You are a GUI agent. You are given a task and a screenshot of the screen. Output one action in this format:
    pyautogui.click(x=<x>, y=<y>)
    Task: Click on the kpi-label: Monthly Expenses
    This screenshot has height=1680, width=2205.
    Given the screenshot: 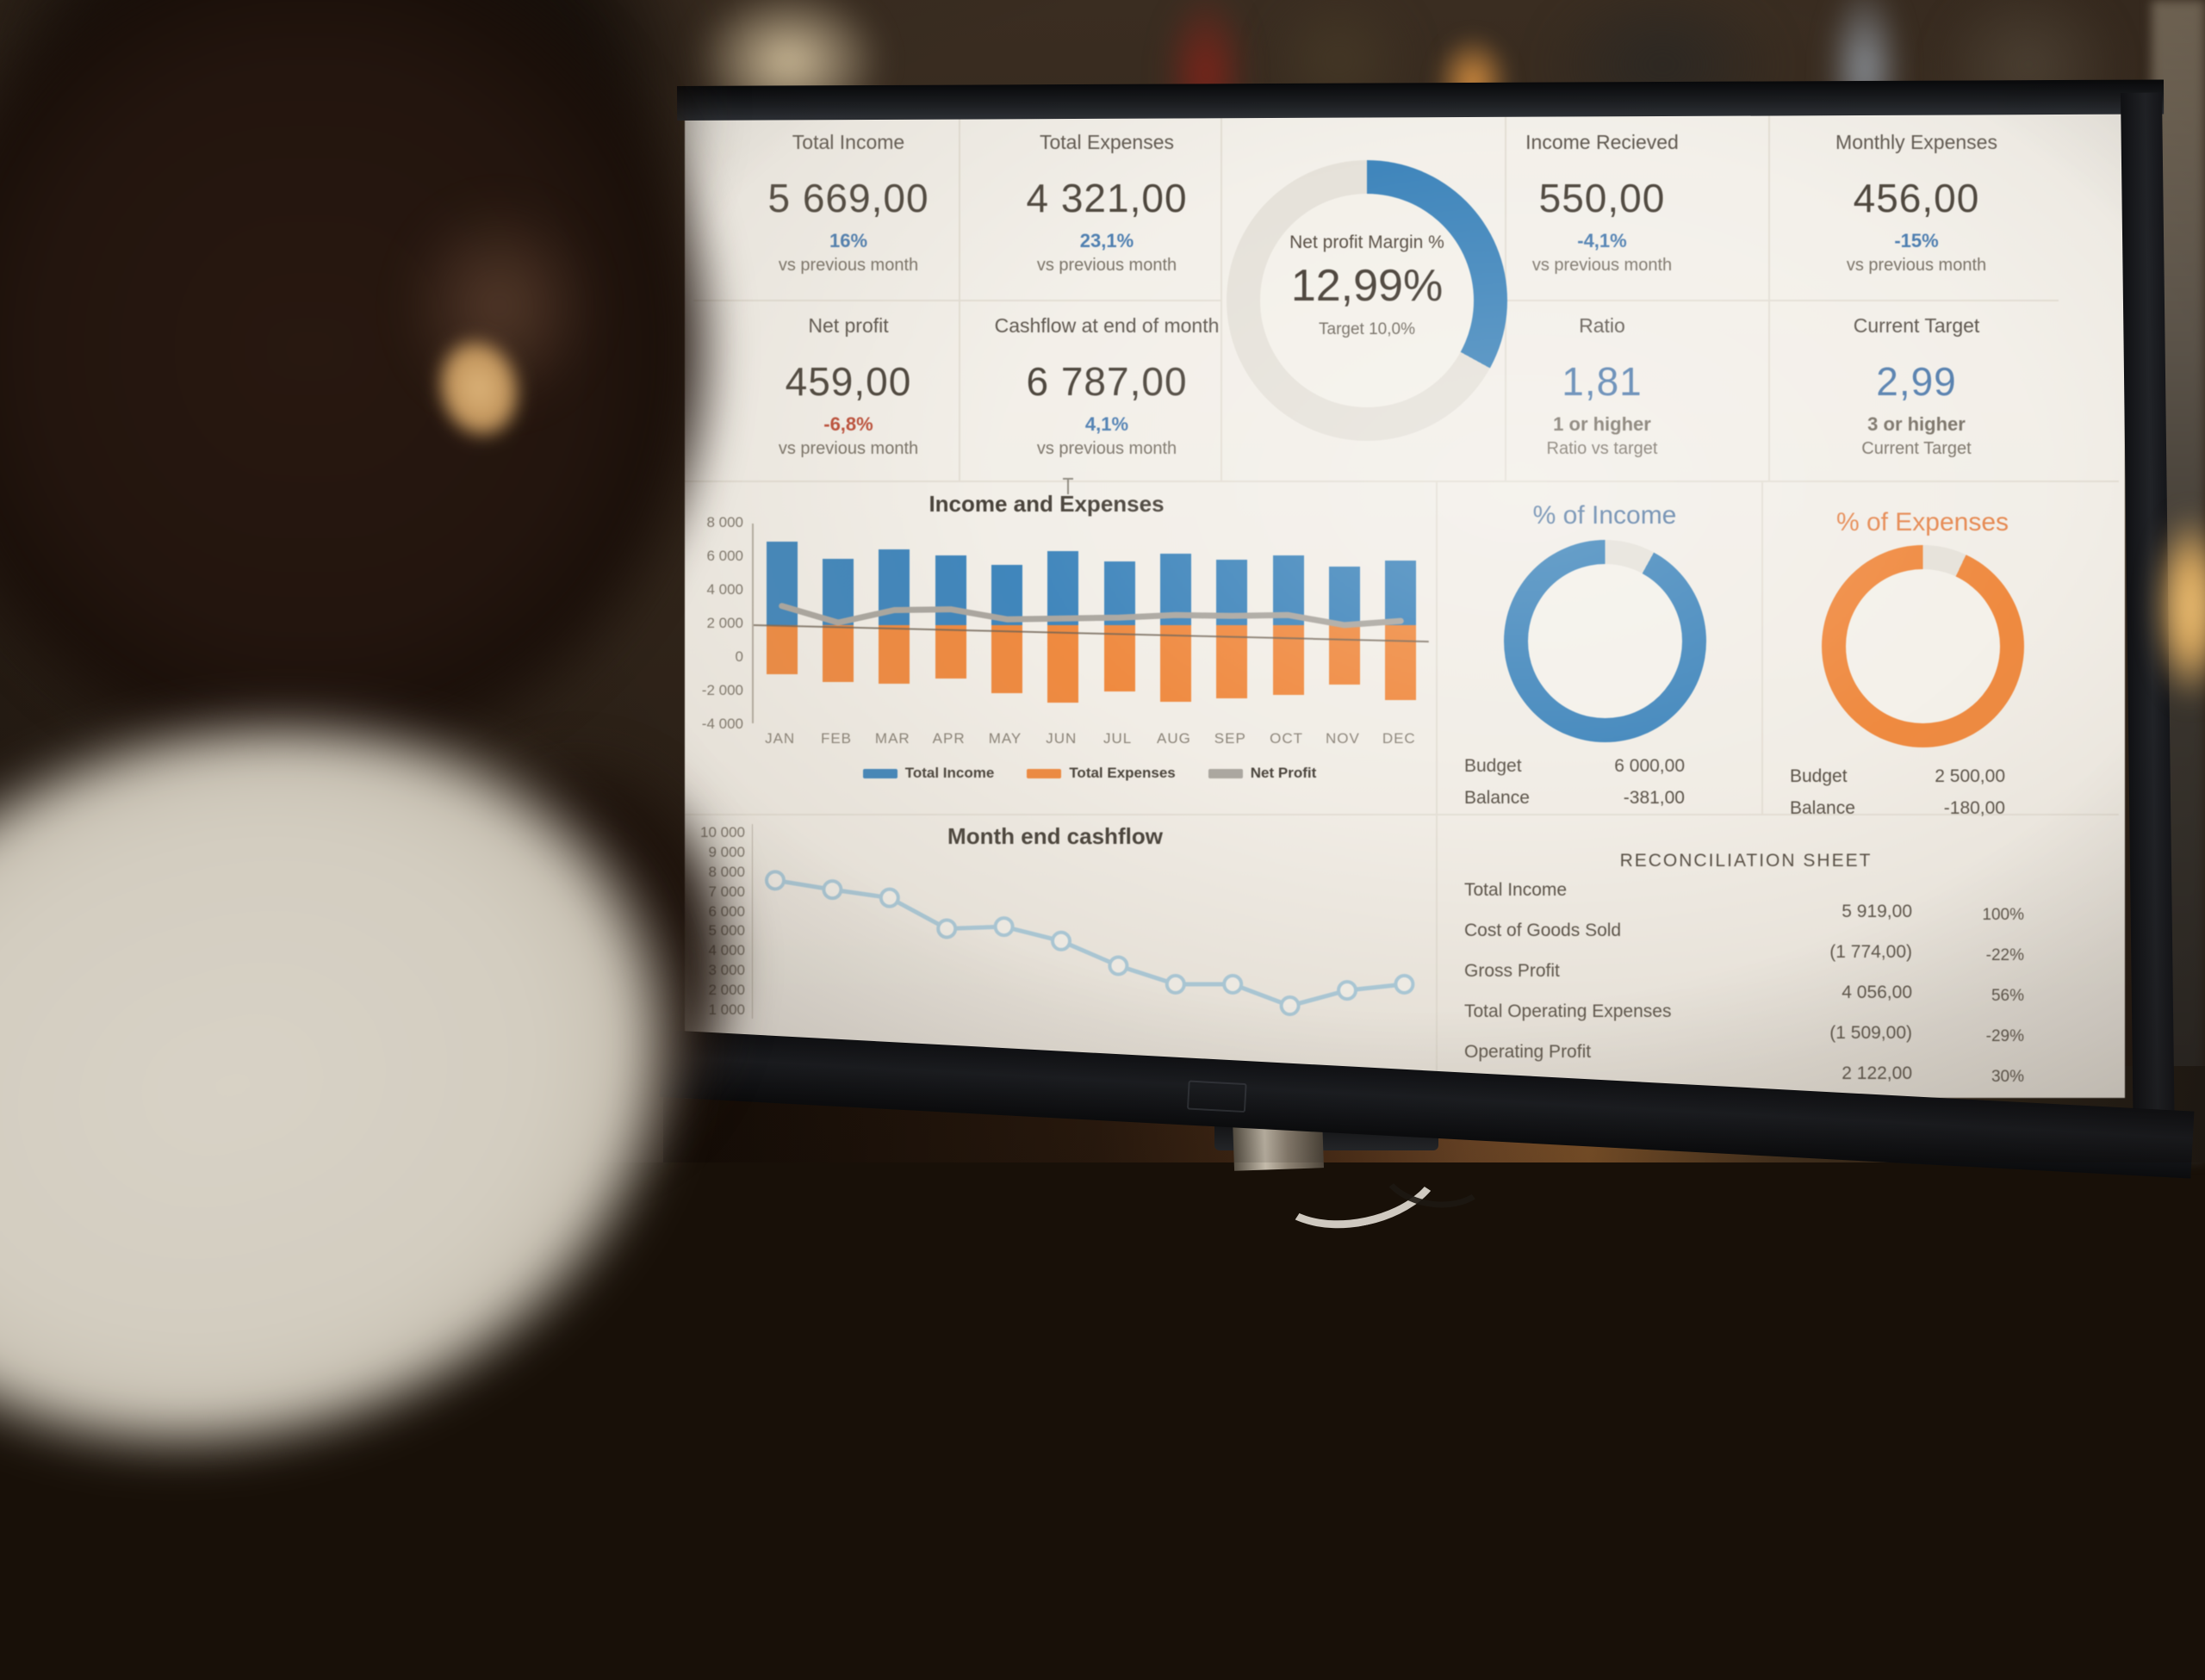 What is the action you would take?
    pyautogui.click(x=1916, y=142)
    